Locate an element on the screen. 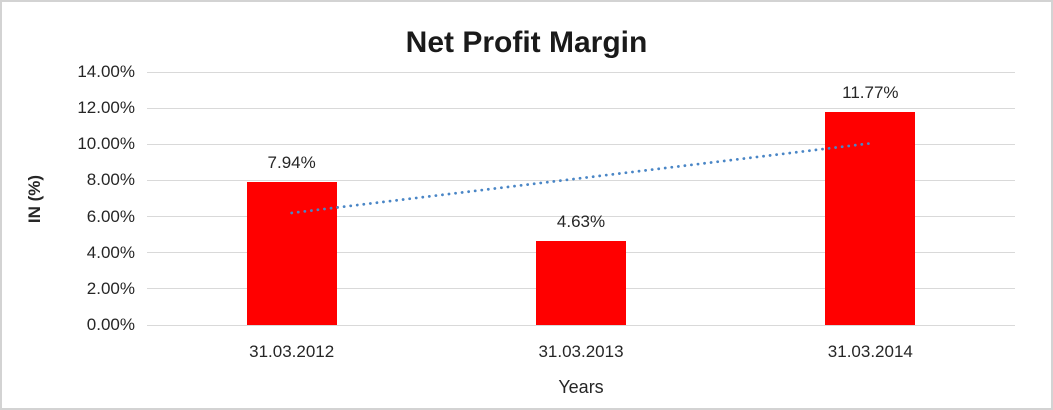 Image resolution: width=1053 pixels, height=410 pixels. x-tick-label: 31.03.2012 is located at coordinates (292, 351).